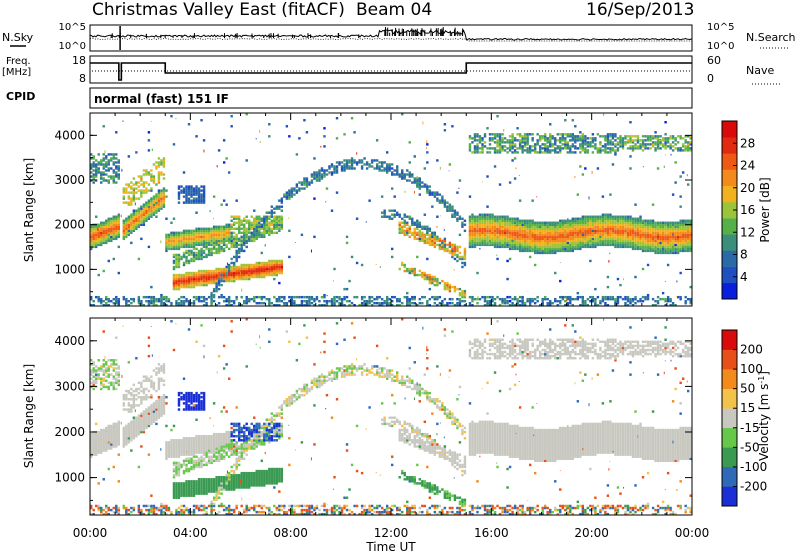  What do you see at coordinates (394, 10) in the screenshot?
I see `beam-label: Beam 04` at bounding box center [394, 10].